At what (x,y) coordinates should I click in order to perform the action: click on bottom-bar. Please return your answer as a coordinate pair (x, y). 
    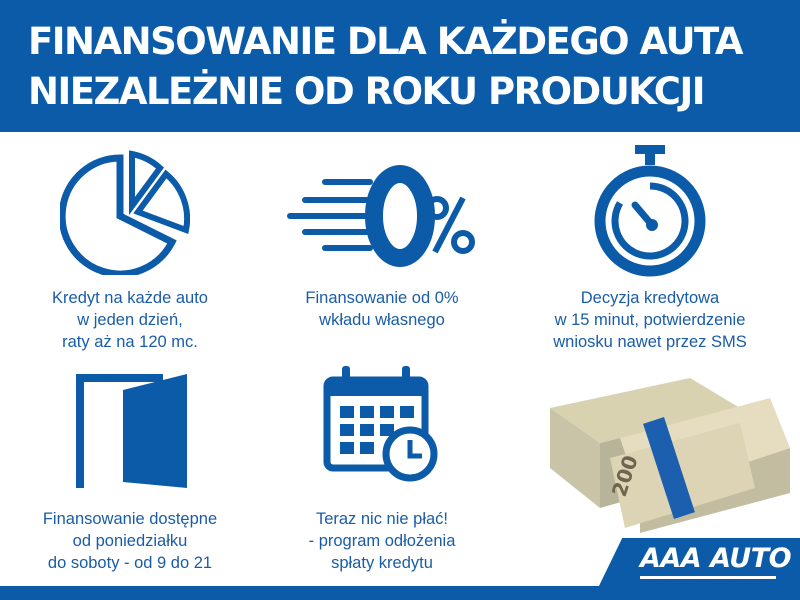
    Looking at the image, I should click on (400, 593).